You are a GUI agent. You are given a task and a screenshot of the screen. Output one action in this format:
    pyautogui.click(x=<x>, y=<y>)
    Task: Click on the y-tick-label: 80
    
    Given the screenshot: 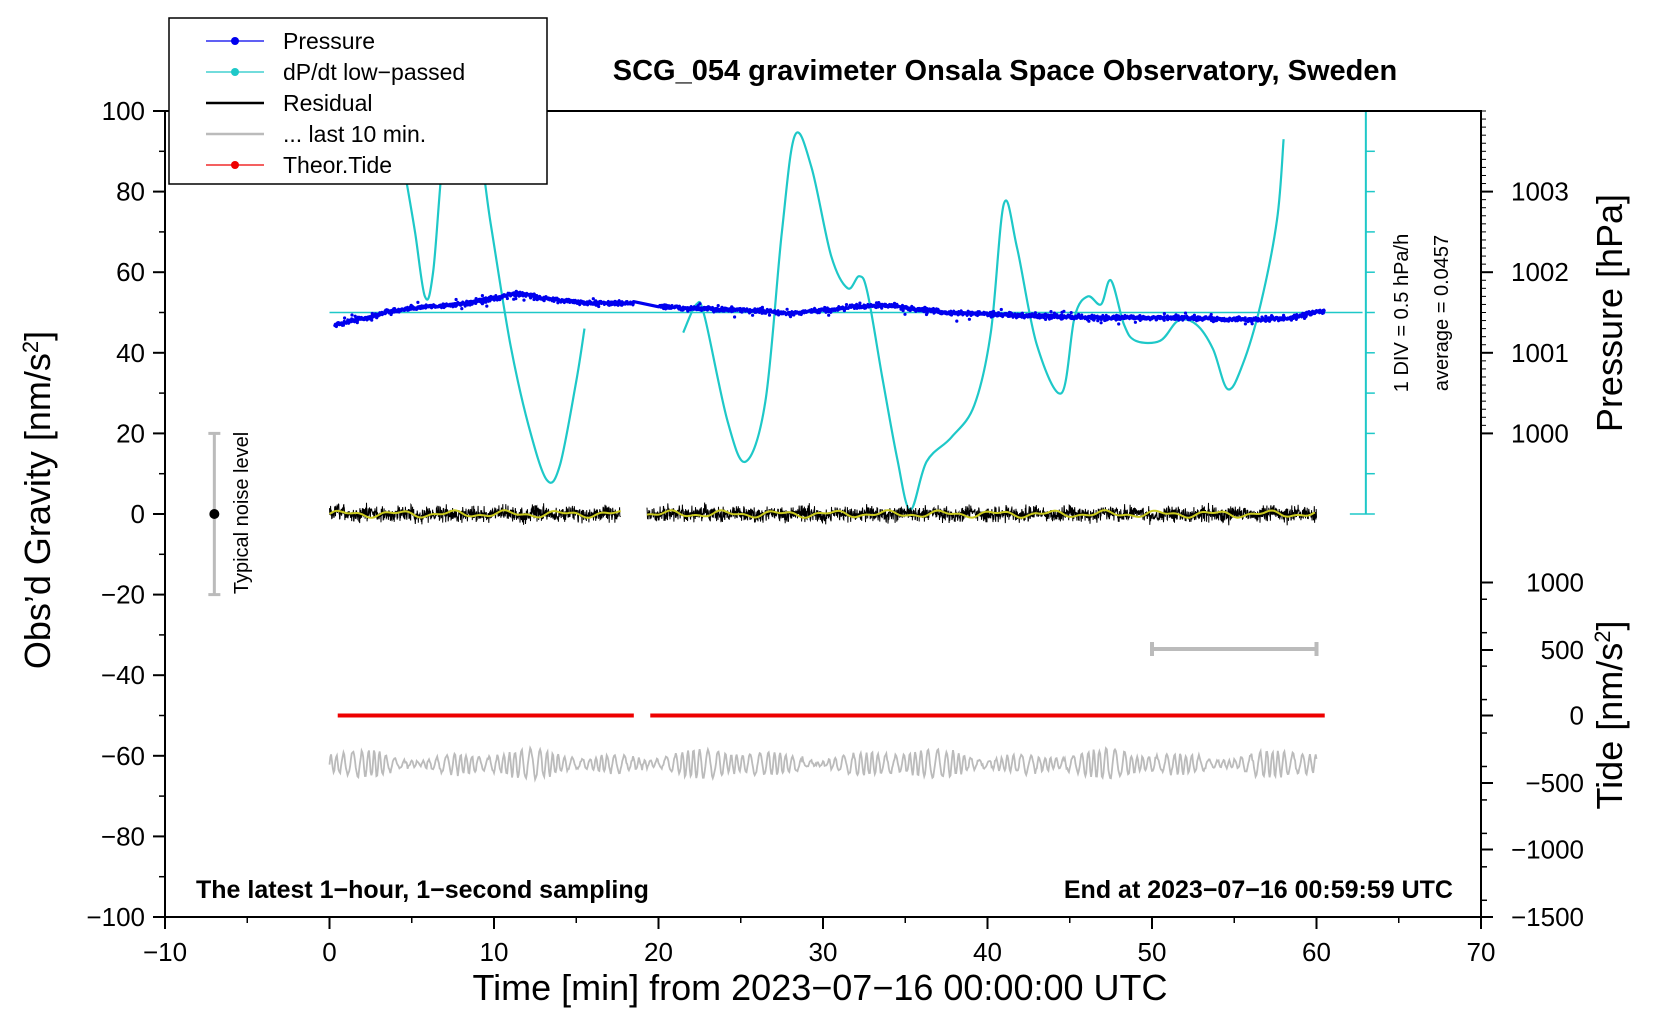 What is the action you would take?
    pyautogui.click(x=130, y=192)
    